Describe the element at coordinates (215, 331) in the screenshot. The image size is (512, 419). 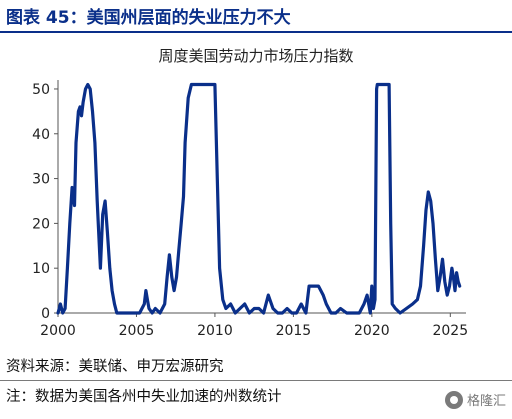
I see `x-tick-label: 2010` at that location.